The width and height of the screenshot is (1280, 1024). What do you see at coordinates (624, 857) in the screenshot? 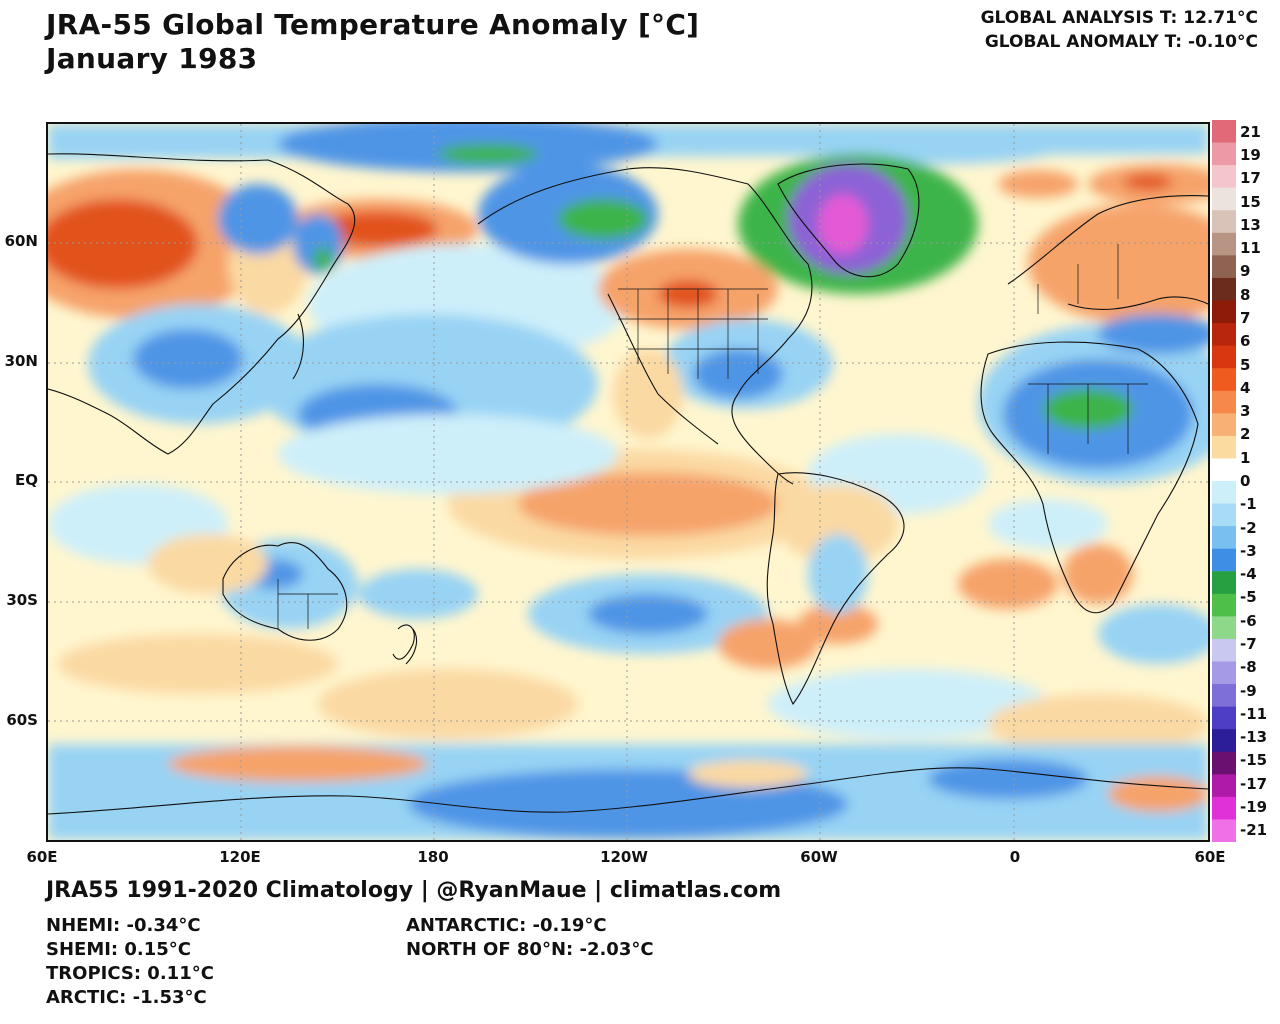
I see `lon-label-120w: 120W` at bounding box center [624, 857].